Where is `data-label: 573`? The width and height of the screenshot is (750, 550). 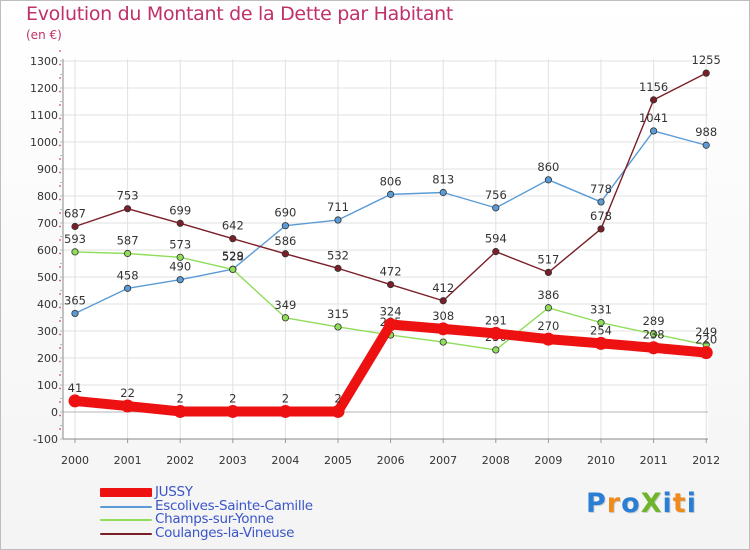
data-label: 573 is located at coordinates (180, 244).